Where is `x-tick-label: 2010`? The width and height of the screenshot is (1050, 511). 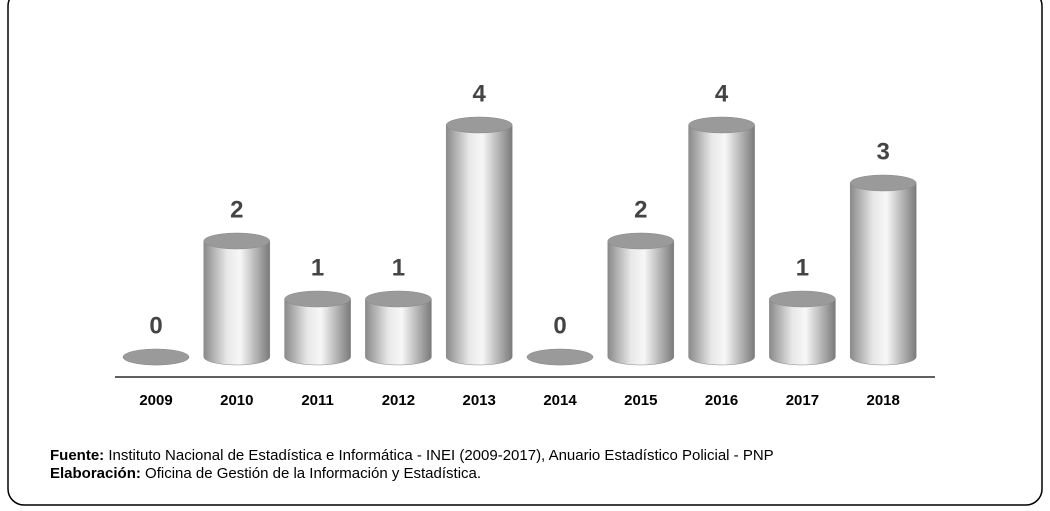
x-tick-label: 2010 is located at coordinates (236, 400).